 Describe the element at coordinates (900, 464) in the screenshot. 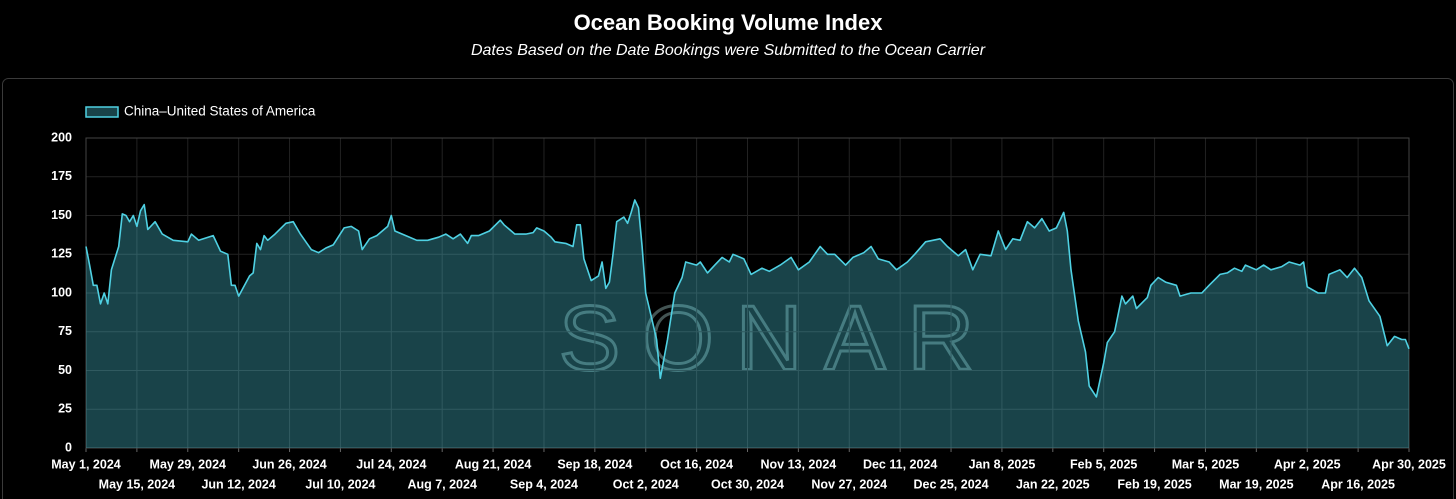

I see `x-tick-label: Dec 11, 2024` at that location.